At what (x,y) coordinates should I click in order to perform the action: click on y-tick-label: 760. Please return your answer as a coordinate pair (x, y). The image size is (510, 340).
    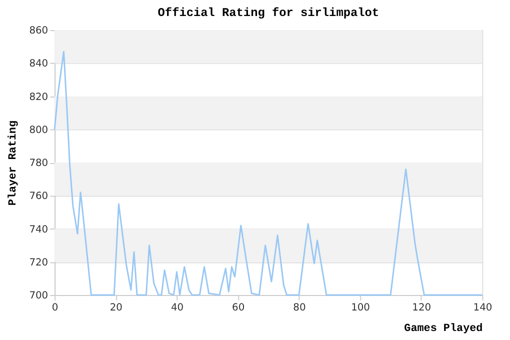
    Looking at the image, I should click on (38, 196).